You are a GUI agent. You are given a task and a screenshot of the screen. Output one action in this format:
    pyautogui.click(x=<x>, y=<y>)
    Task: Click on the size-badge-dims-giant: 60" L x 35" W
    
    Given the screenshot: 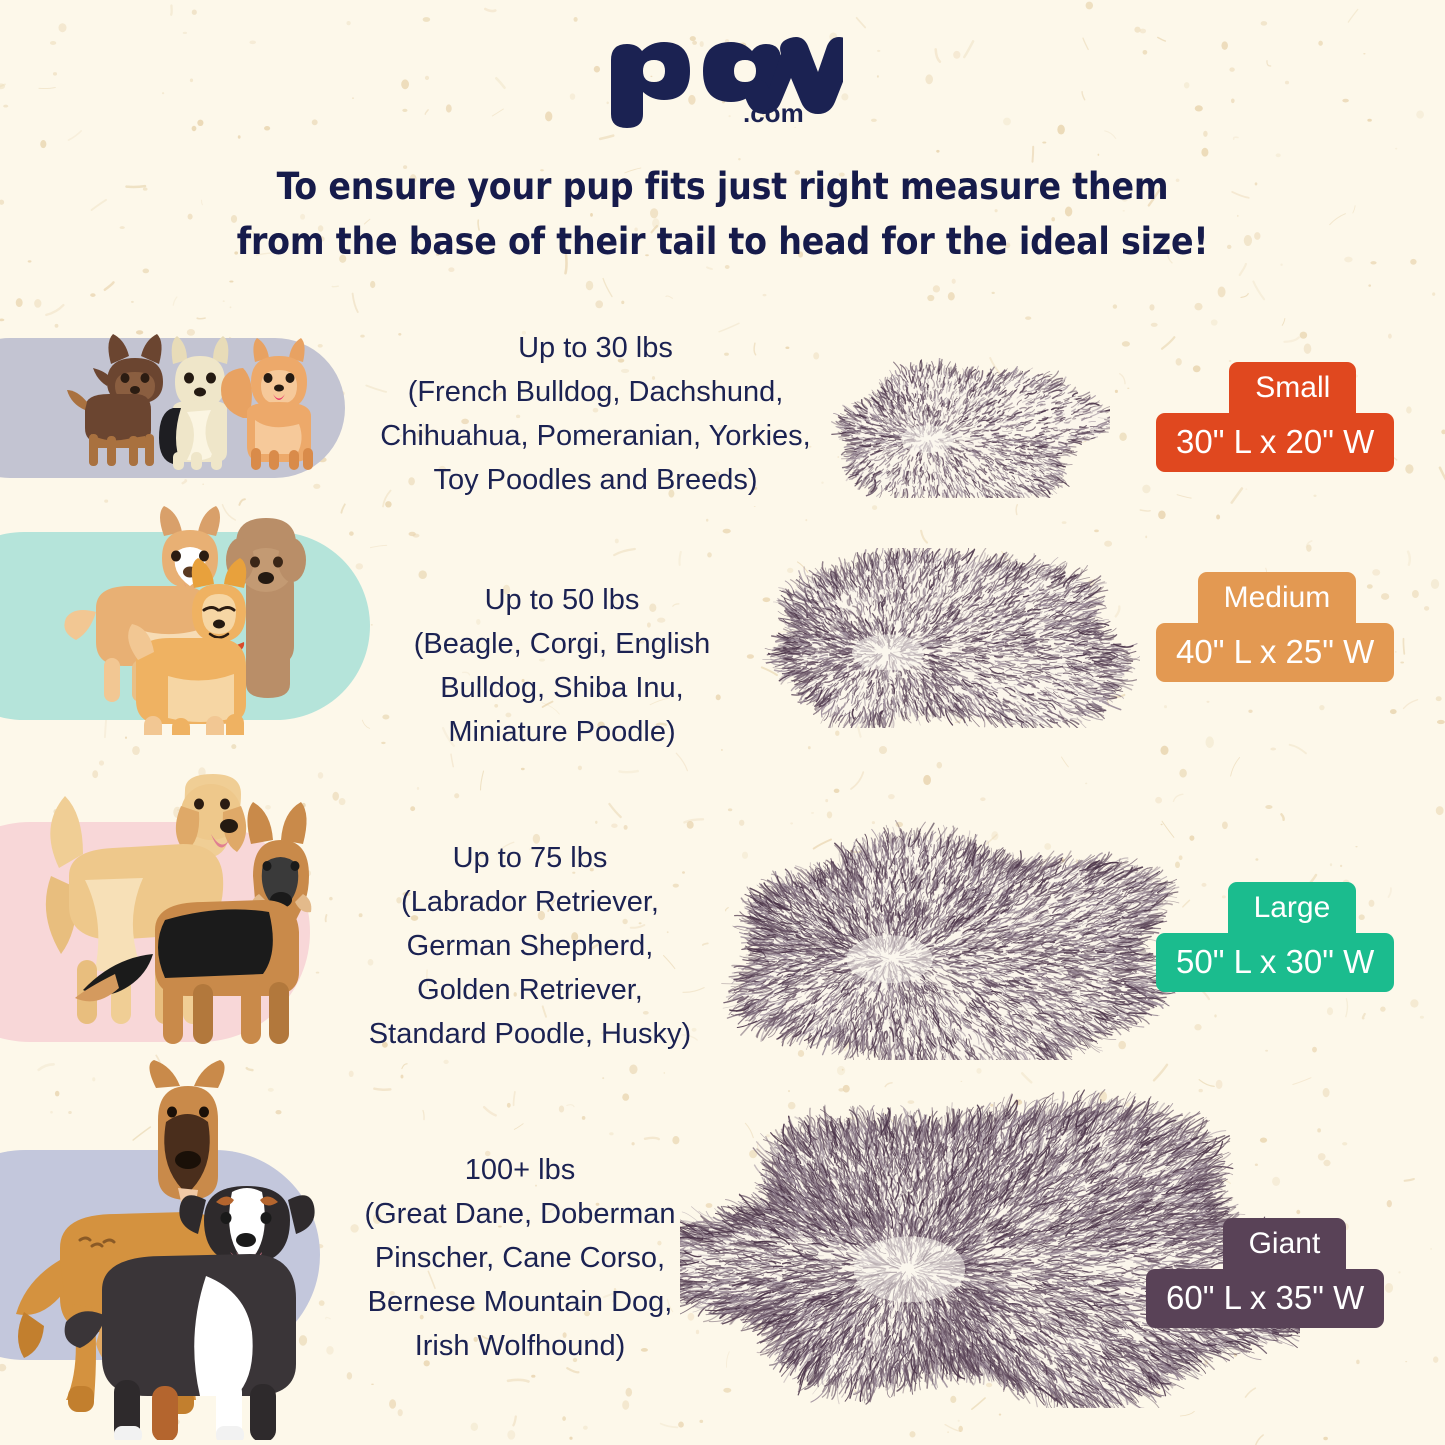 What is the action you would take?
    pyautogui.click(x=1265, y=1298)
    